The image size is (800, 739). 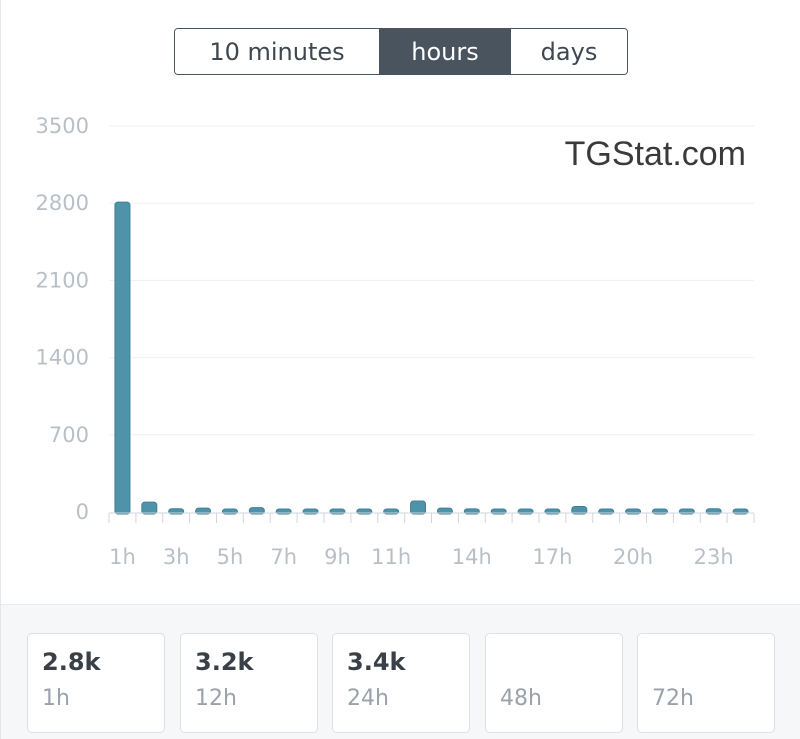 What do you see at coordinates (472, 557) in the screenshot?
I see `x-tick-label: 14h` at bounding box center [472, 557].